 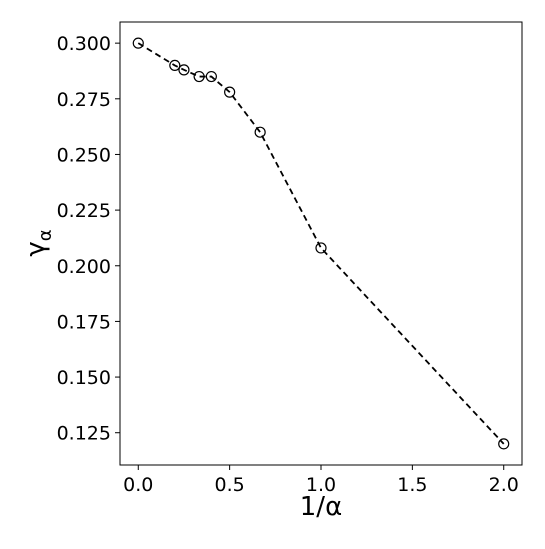 I want to click on y-tick-label: 0.175, so click(x=84, y=322).